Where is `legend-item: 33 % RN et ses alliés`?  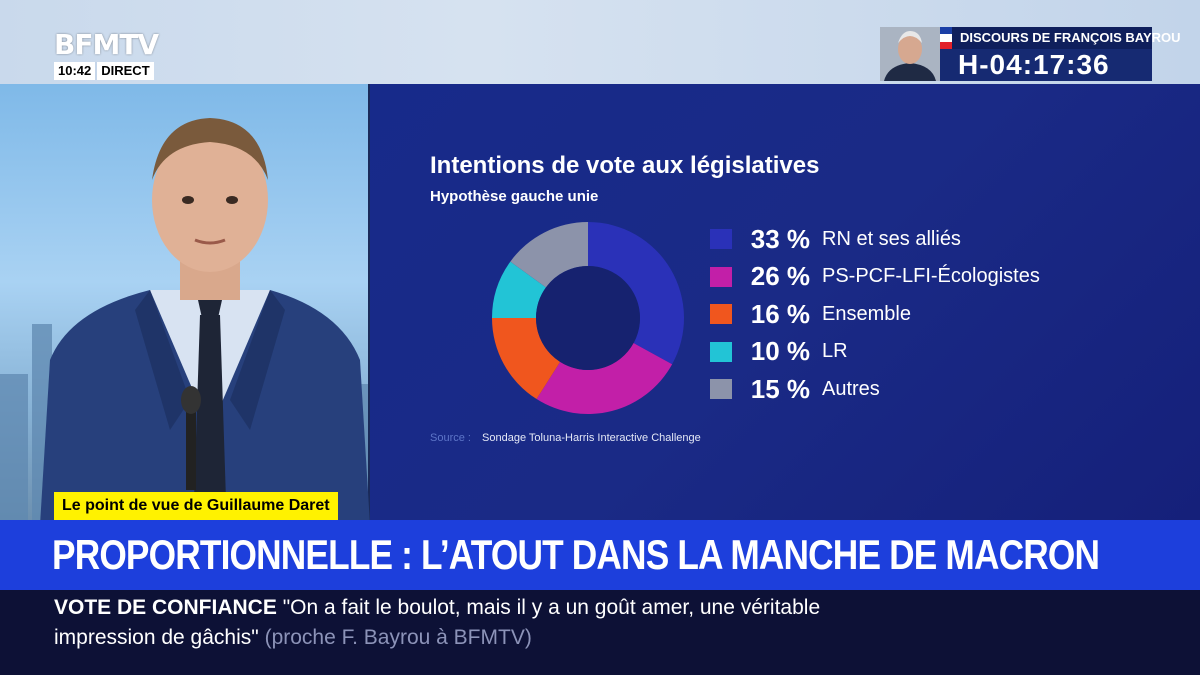 legend-item: 33 % RN et ses alliés is located at coordinates (835, 239).